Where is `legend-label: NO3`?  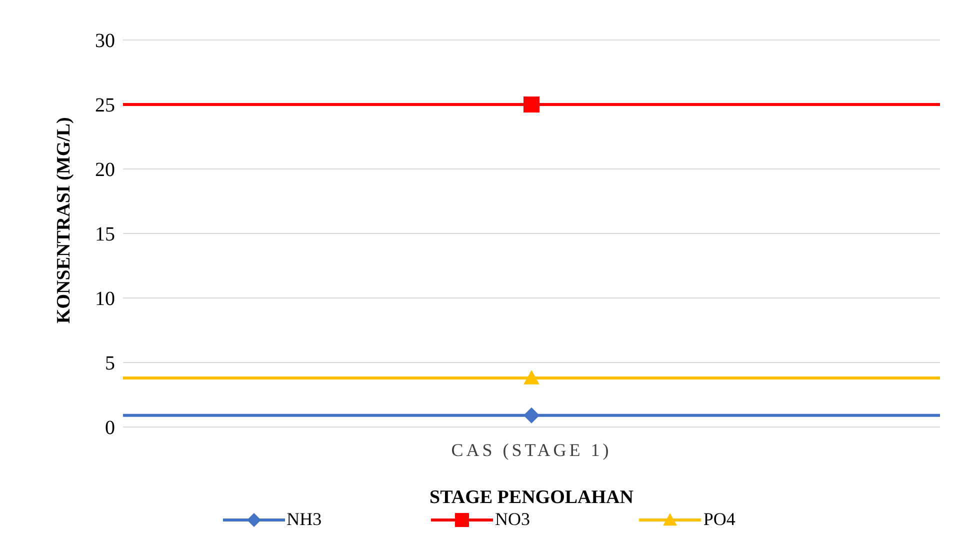 legend-label: NO3 is located at coordinates (512, 519).